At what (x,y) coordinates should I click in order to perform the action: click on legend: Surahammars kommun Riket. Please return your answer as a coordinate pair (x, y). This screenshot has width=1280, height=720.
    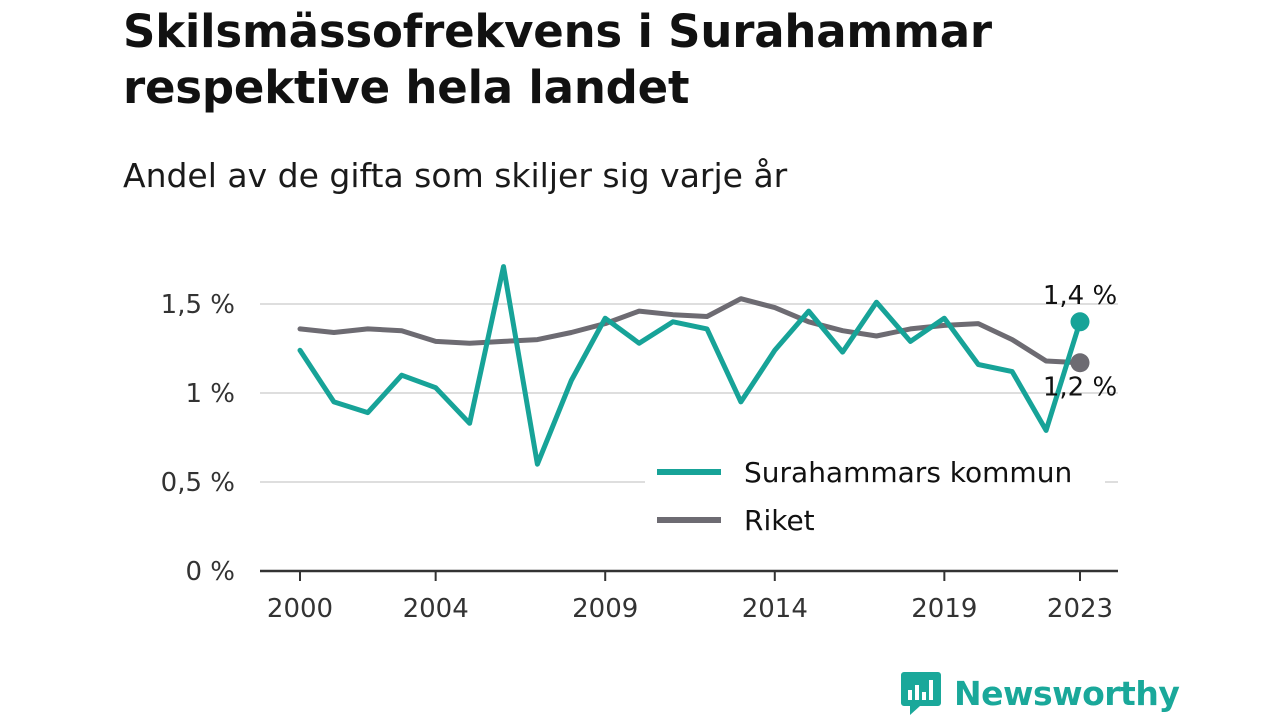
    Looking at the image, I should click on (875, 494).